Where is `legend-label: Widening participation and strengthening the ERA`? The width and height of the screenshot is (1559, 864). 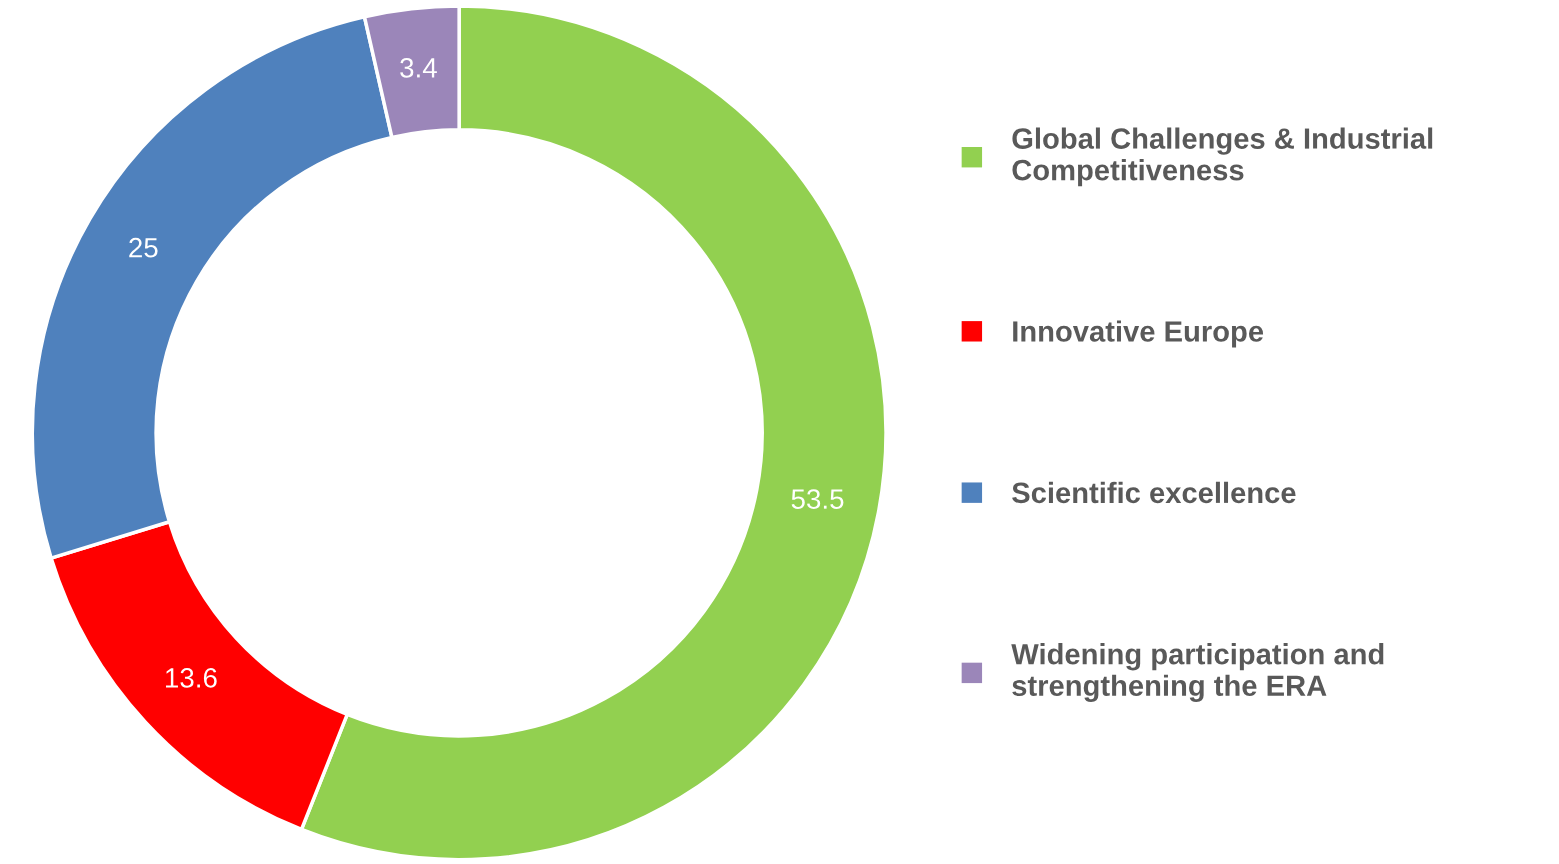 legend-label: Widening participation and strengthening the ERA is located at coordinates (1197, 672).